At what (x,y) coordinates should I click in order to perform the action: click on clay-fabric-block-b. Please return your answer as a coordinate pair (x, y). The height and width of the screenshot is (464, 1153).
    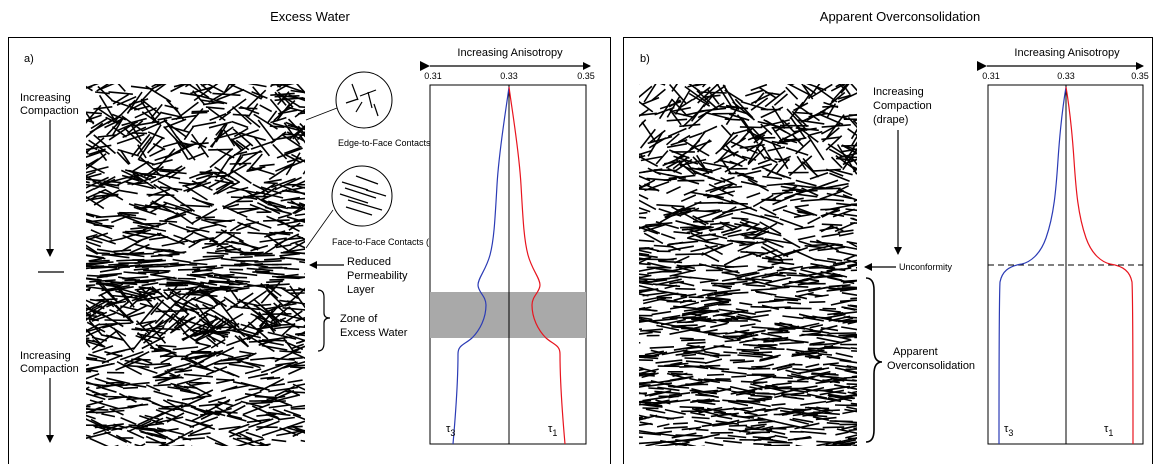
    Looking at the image, I should click on (748, 265).